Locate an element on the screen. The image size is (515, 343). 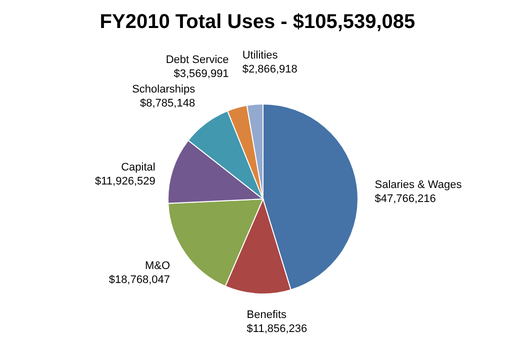
data-label: $18,768,047 is located at coordinates (139, 280).